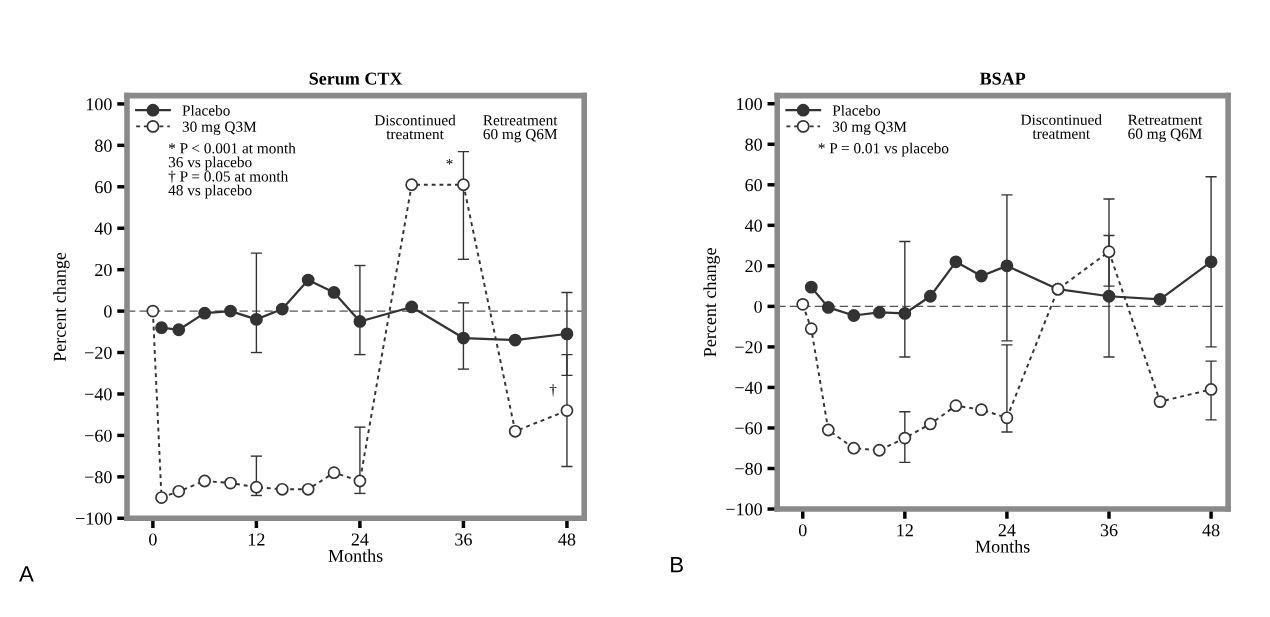 This screenshot has height=617, width=1270. I want to click on chart-title: BSAP, so click(1002, 78).